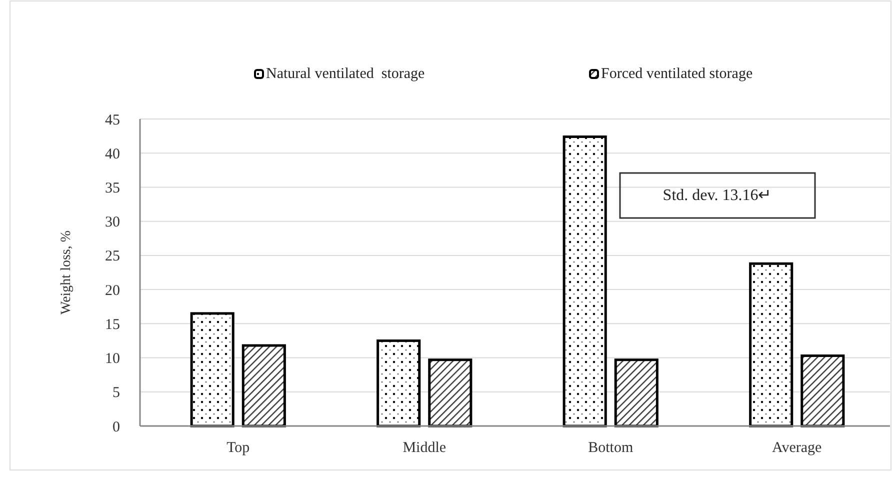  What do you see at coordinates (112, 188) in the screenshot?
I see `y-tick-label: 35` at bounding box center [112, 188].